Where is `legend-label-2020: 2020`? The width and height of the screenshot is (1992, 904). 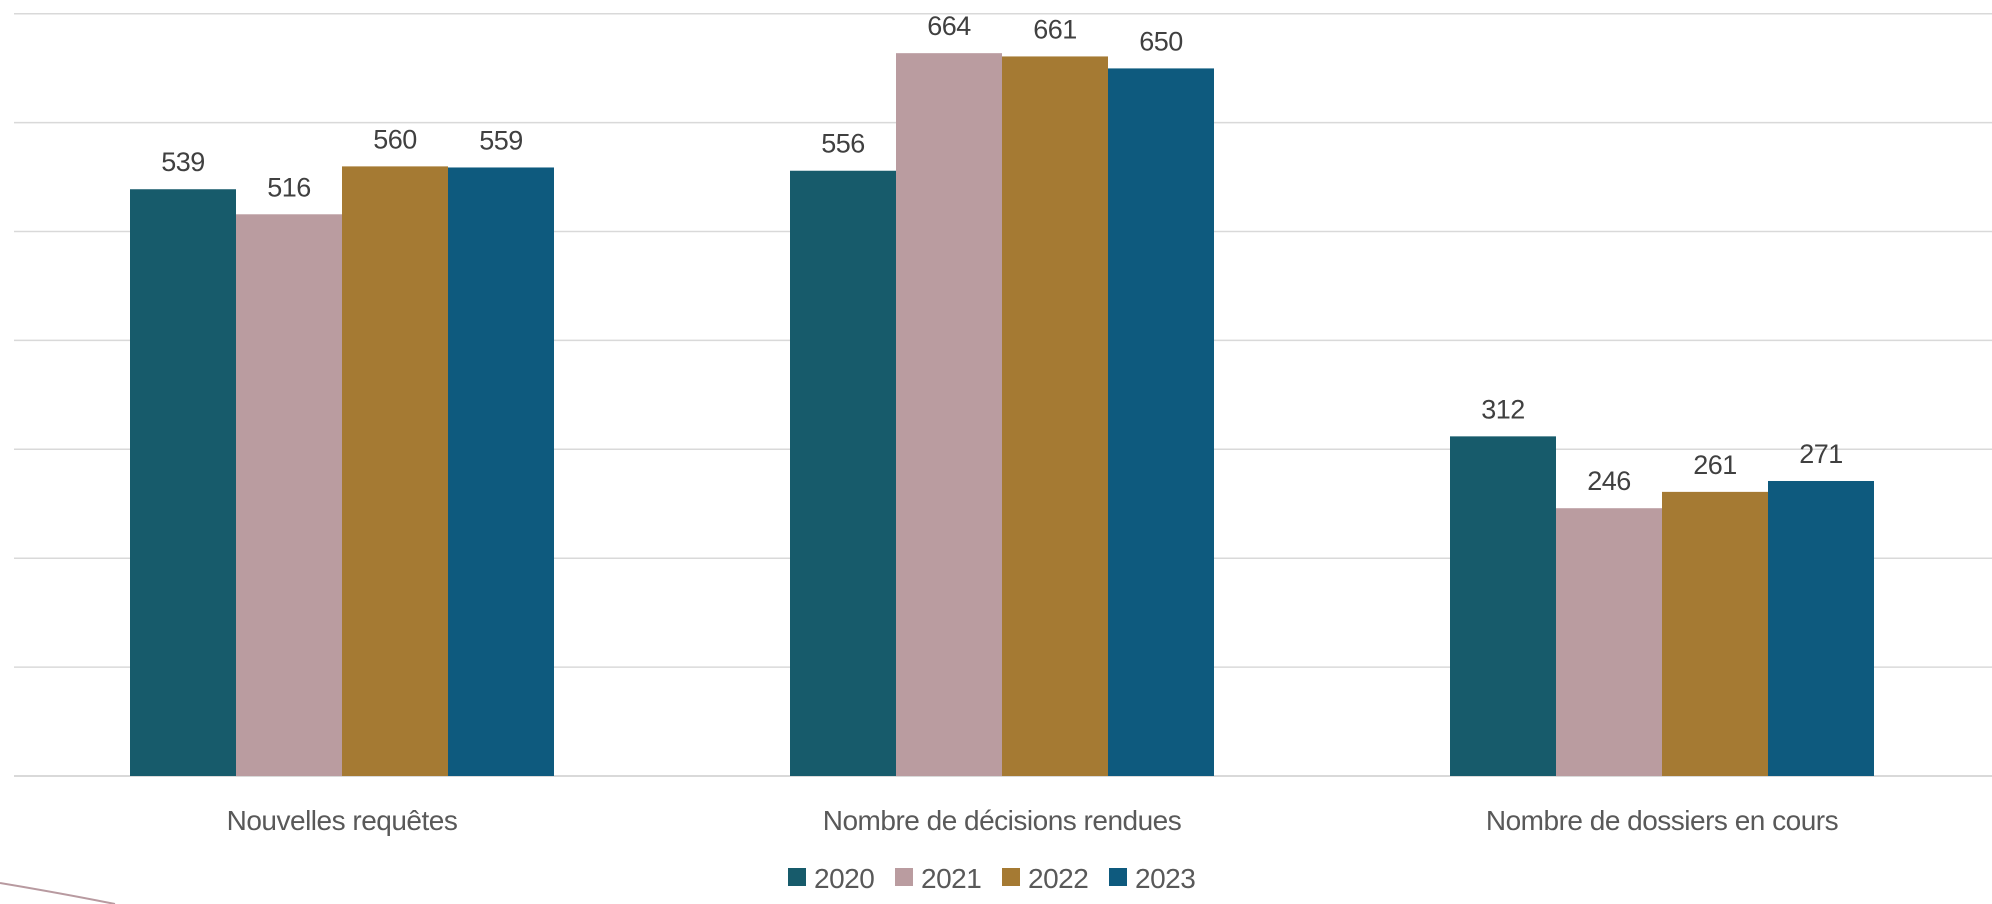 legend-label-2020: 2020 is located at coordinates (844, 878).